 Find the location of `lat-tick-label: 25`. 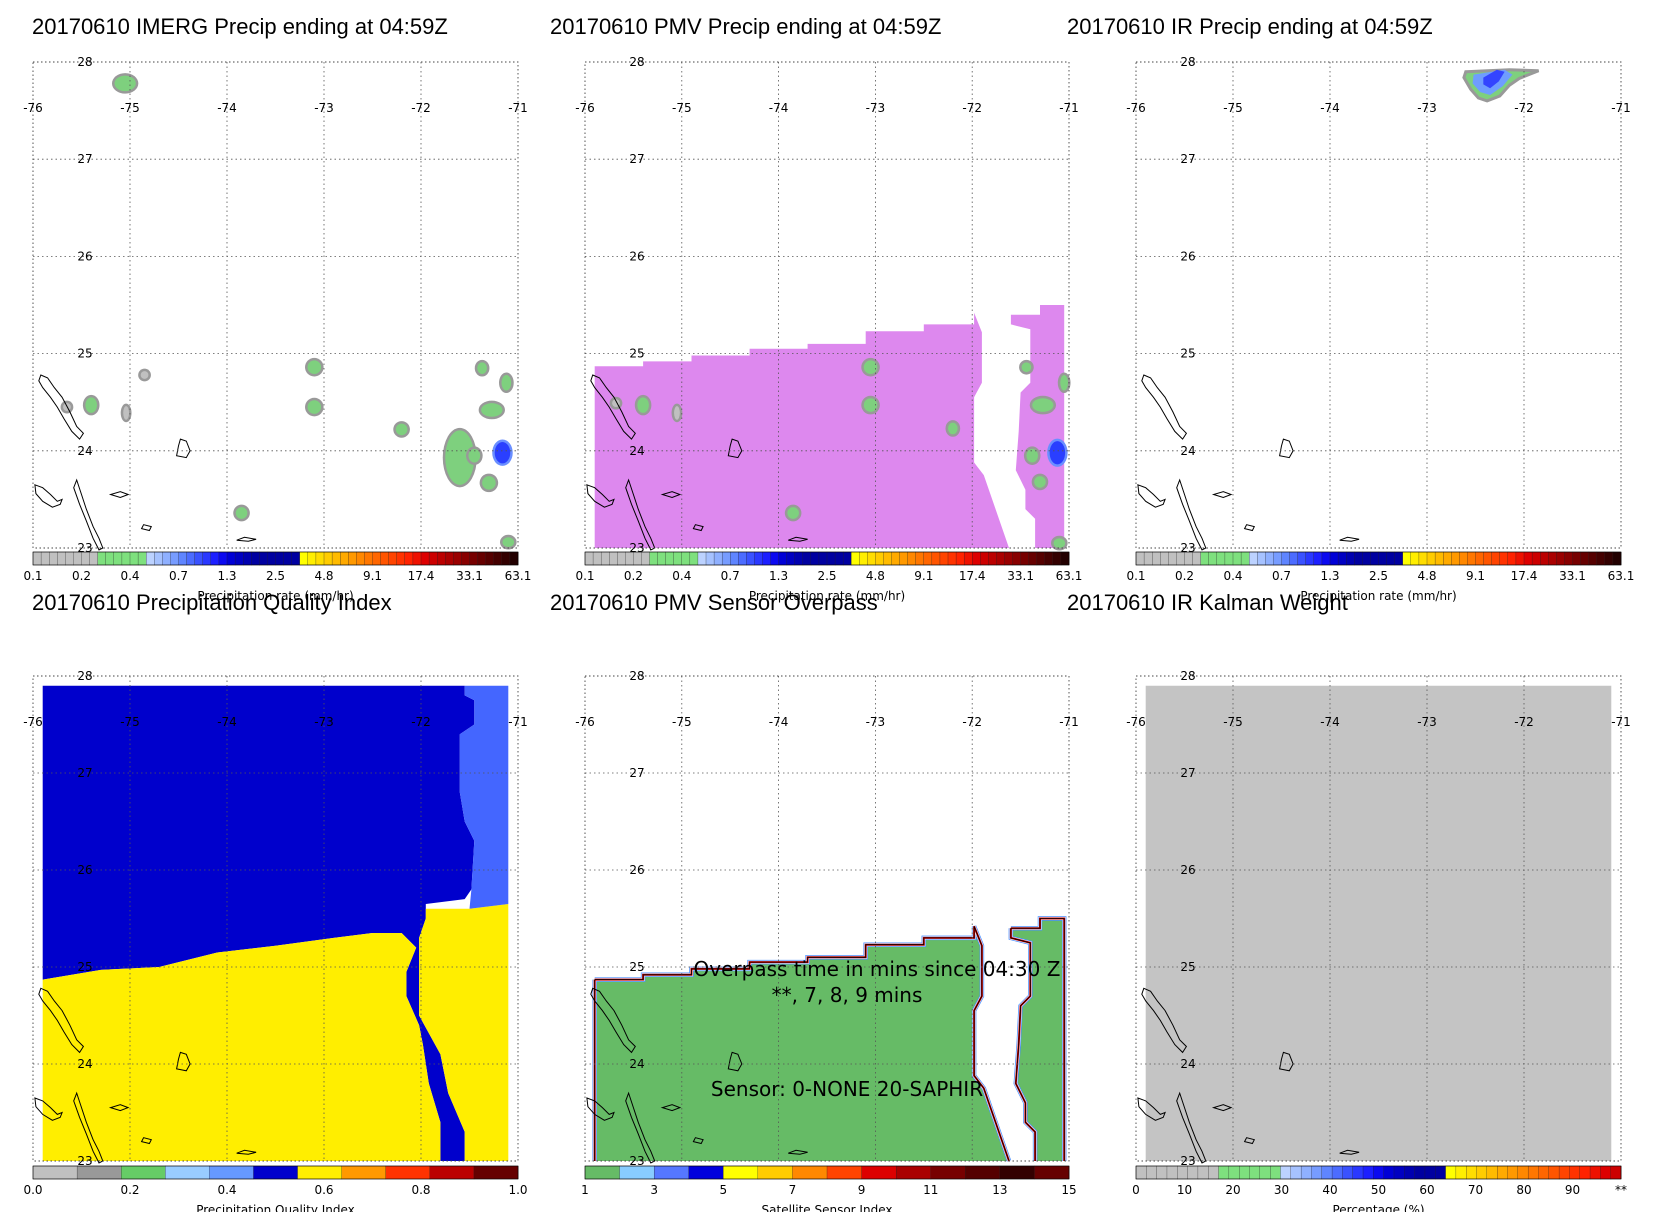

lat-tick-label: 25 is located at coordinates (1187, 967).